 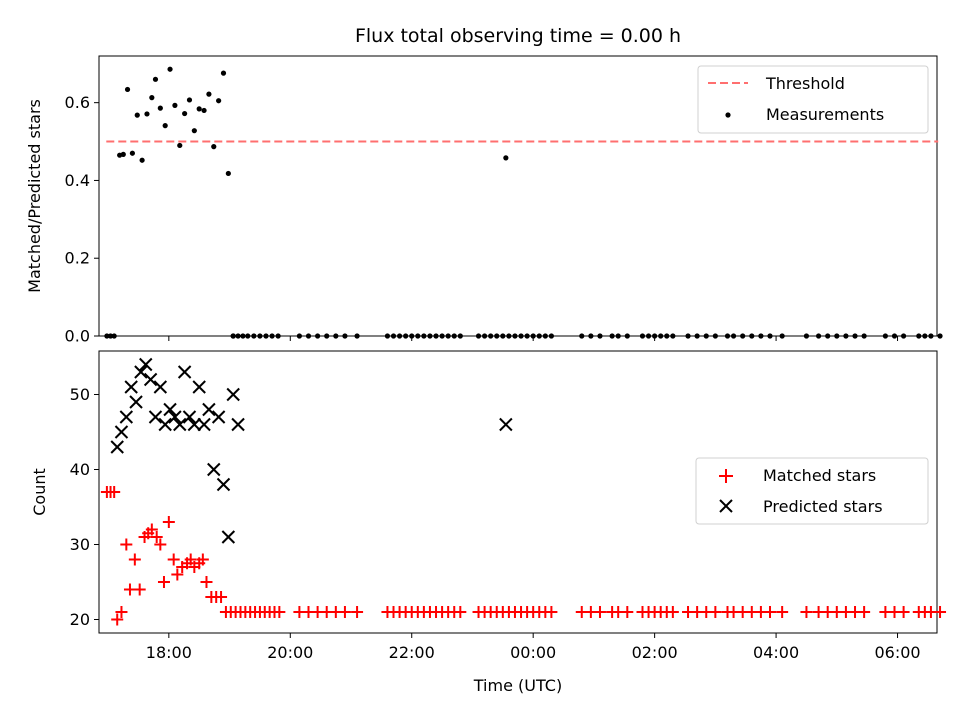 I want to click on ratio-y-tick-label: 0.6, so click(x=77, y=102).